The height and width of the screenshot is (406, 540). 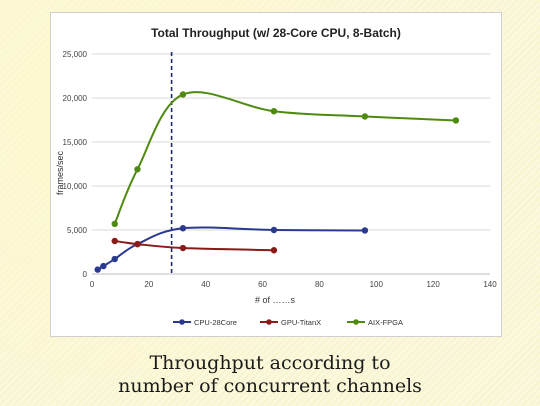 I want to click on y-tick-label: 20,000, so click(x=75, y=98).